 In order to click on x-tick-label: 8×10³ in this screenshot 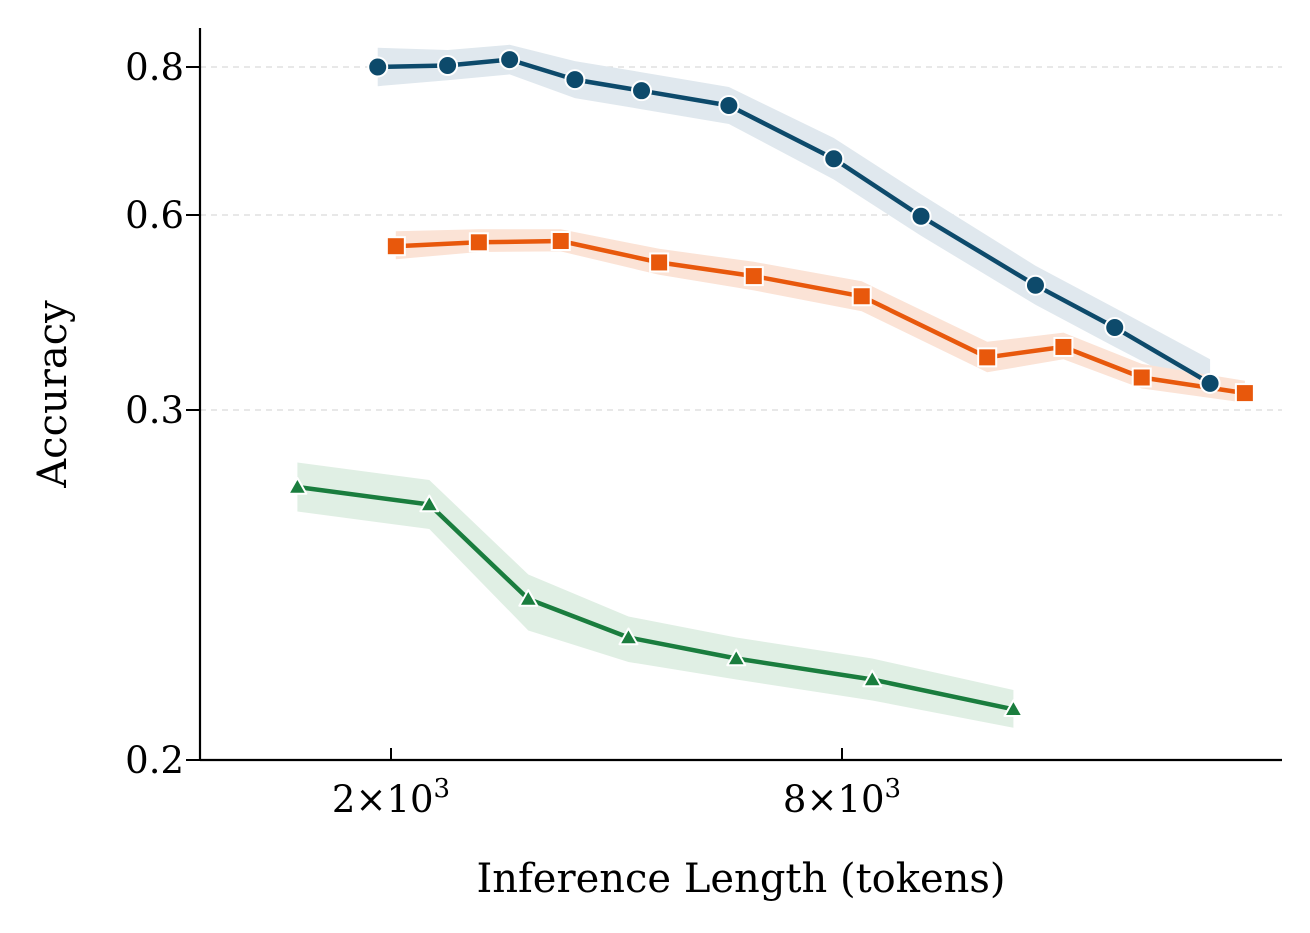, I will do `click(842, 797)`.